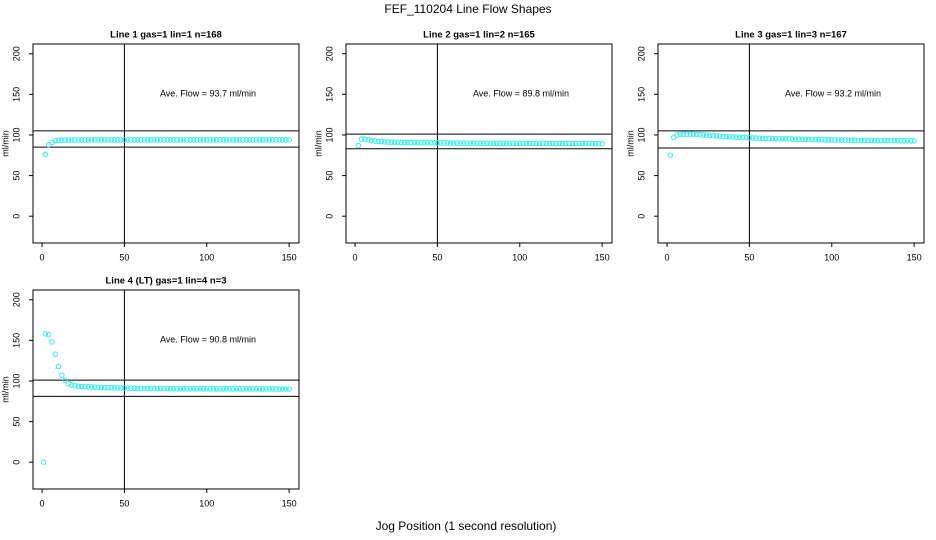  I want to click on x-tick-label: 100, so click(206, 257).